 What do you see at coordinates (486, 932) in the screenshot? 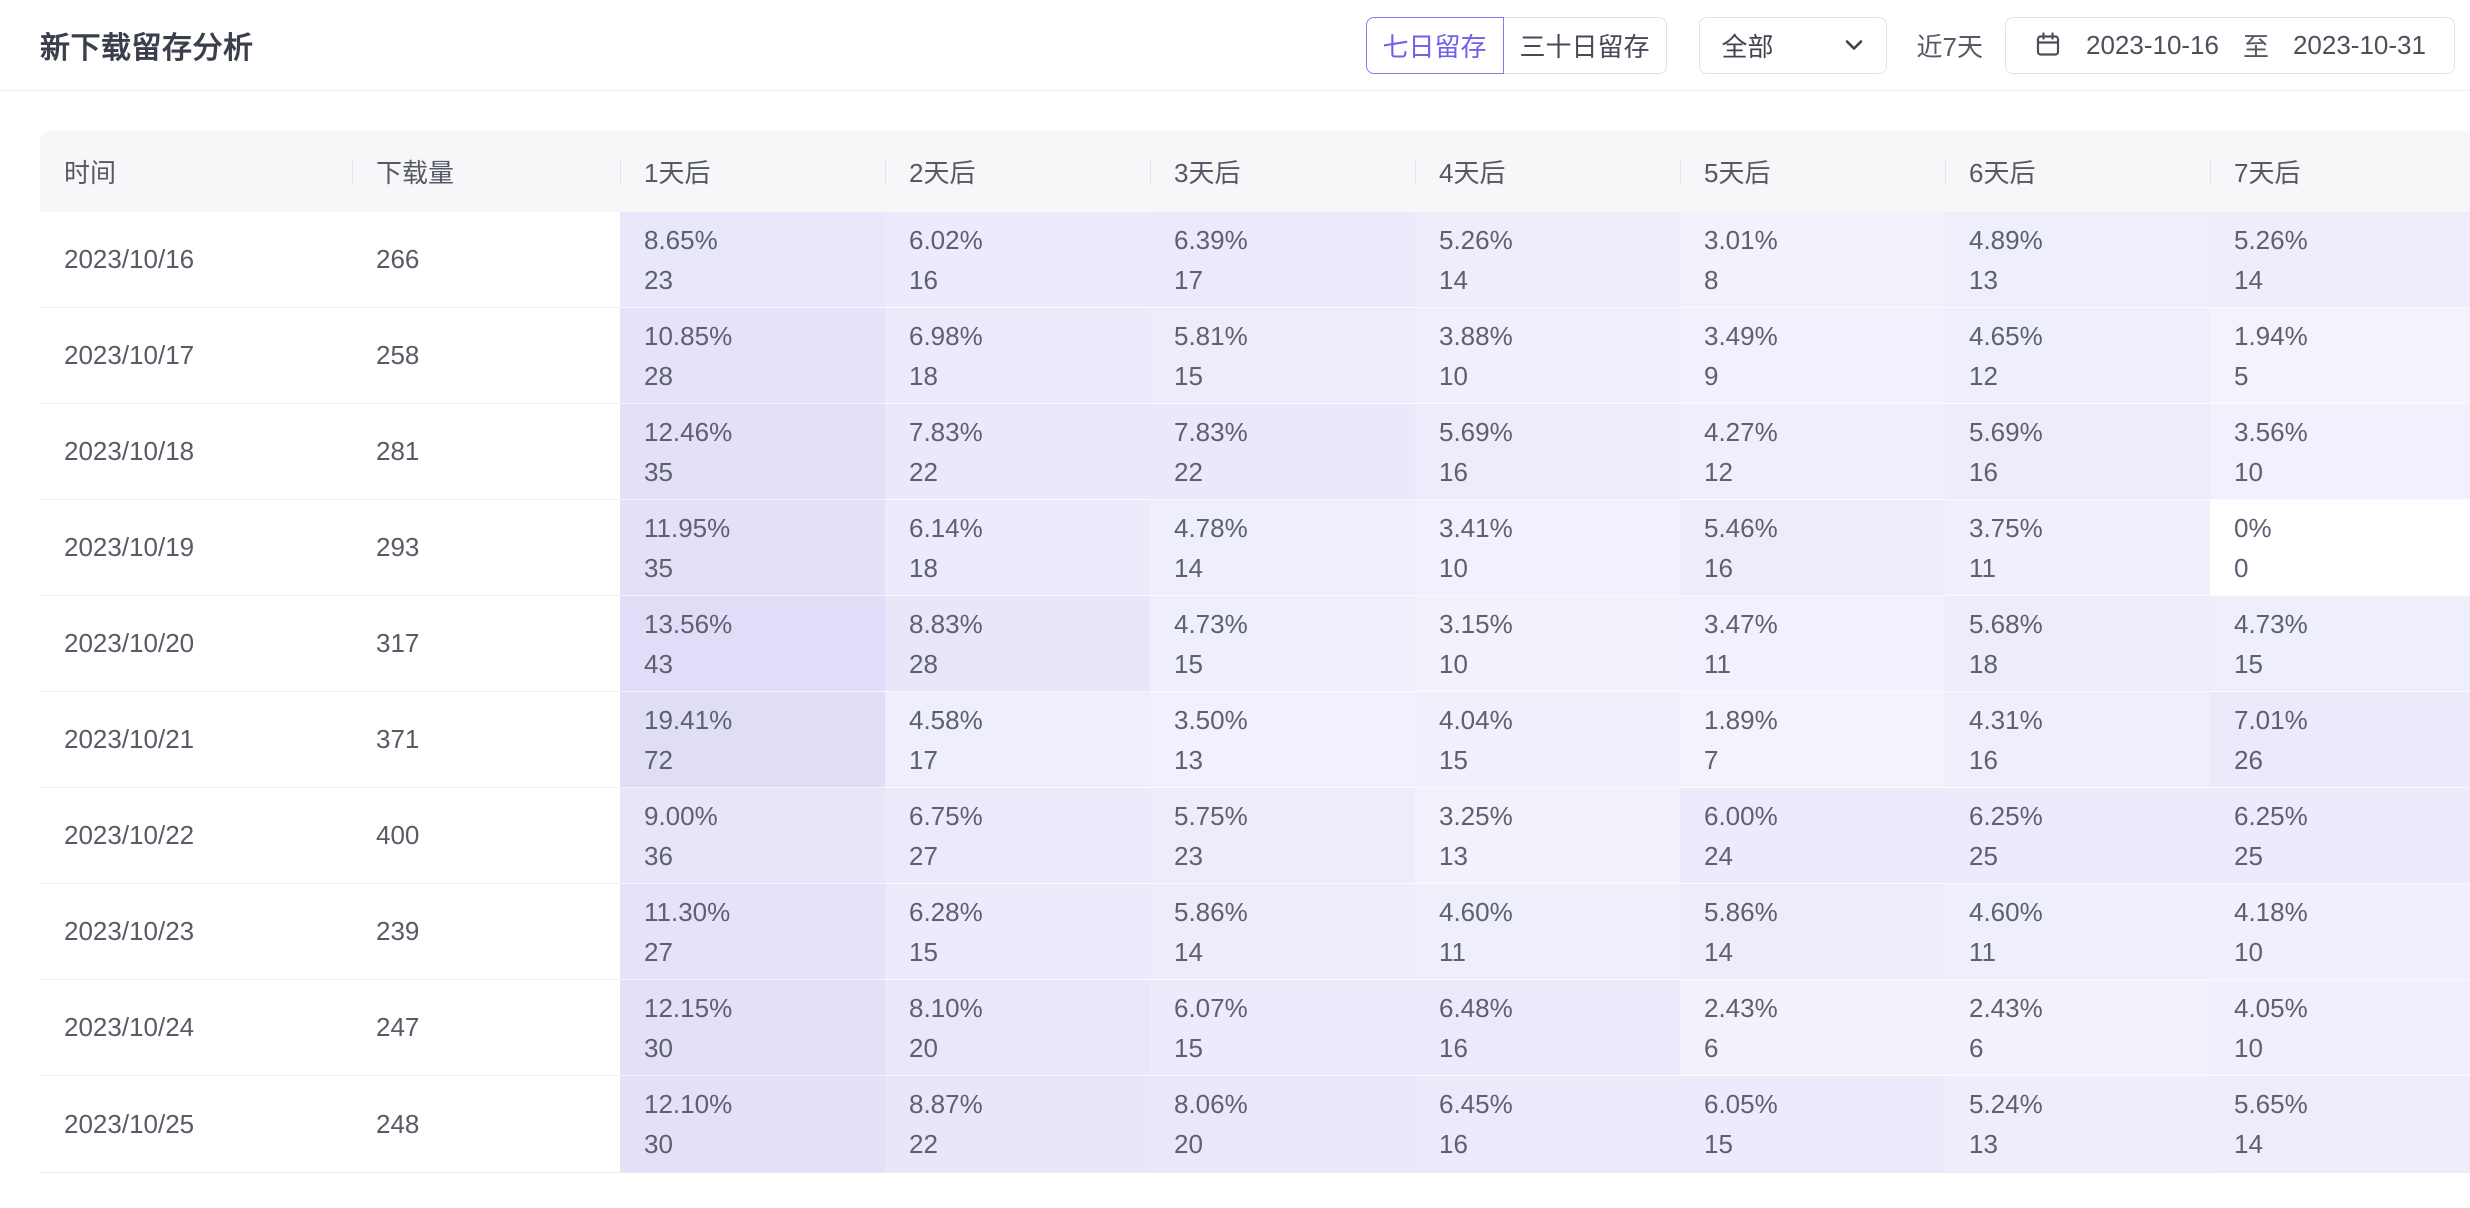
I see `downloads-cell: 239` at bounding box center [486, 932].